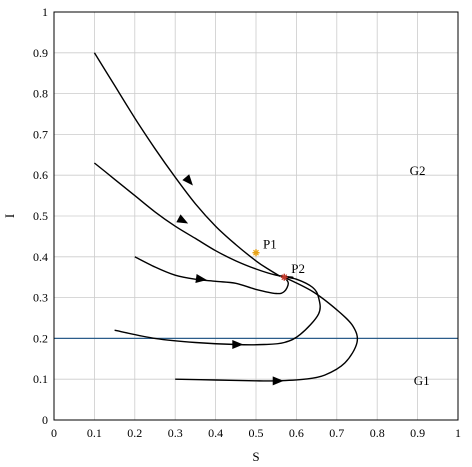 Image resolution: width=472 pixels, height=467 pixels. I want to click on y-tick-label: 0.9, so click(40, 53).